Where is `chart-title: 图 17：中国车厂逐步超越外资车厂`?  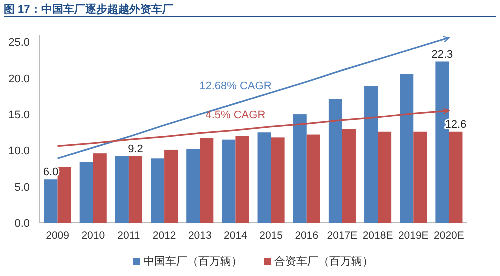 chart-title: 图 17：中国车厂逐步超越外资车厂 is located at coordinates (89, 9).